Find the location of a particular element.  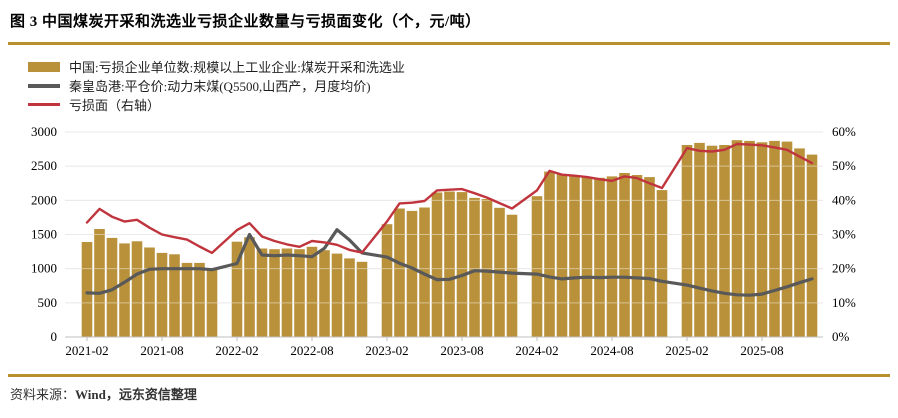

right-axis-tick-label: 60% is located at coordinates (844, 131).